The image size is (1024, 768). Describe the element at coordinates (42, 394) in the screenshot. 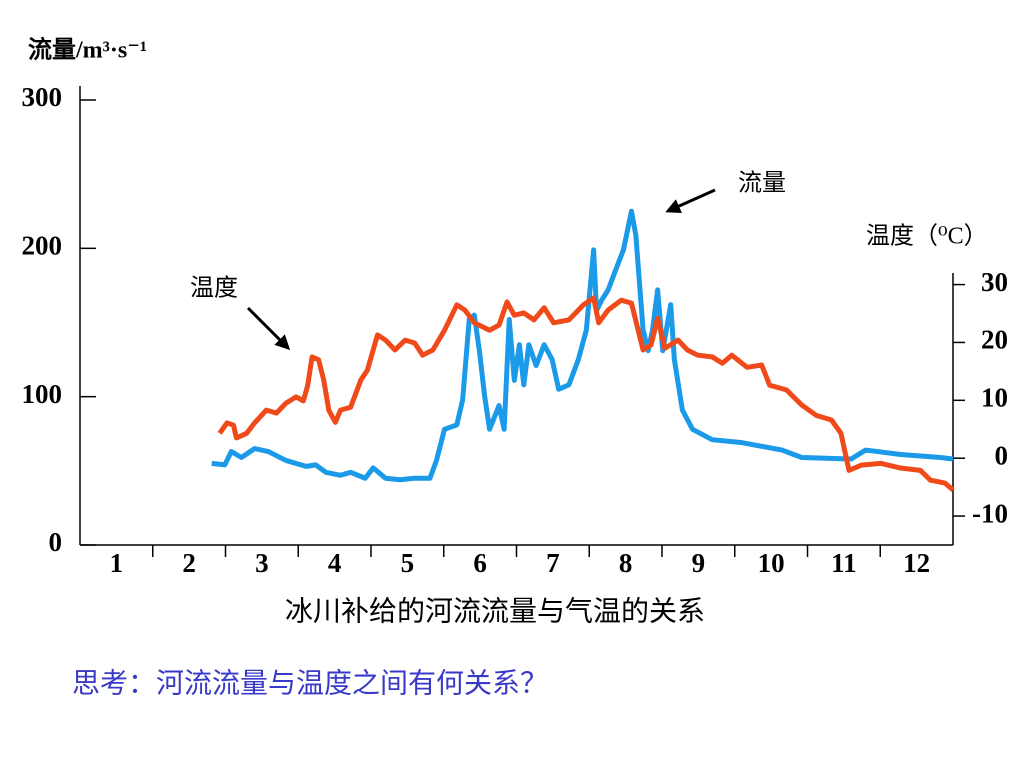

I see `y-tick-label: 100` at that location.